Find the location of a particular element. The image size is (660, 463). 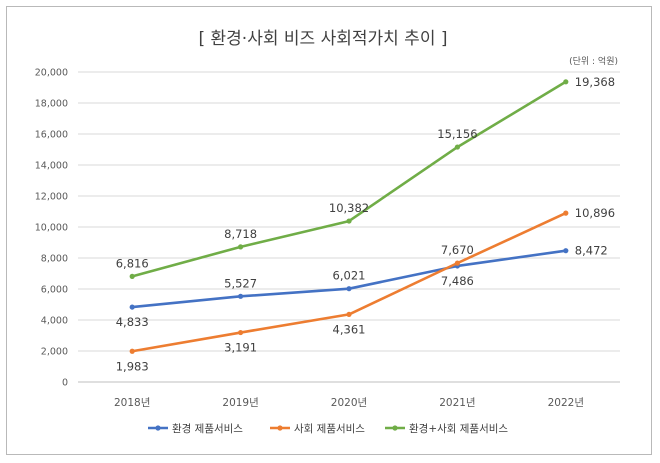

y-tick-label: 18,000 is located at coordinates (51, 104).